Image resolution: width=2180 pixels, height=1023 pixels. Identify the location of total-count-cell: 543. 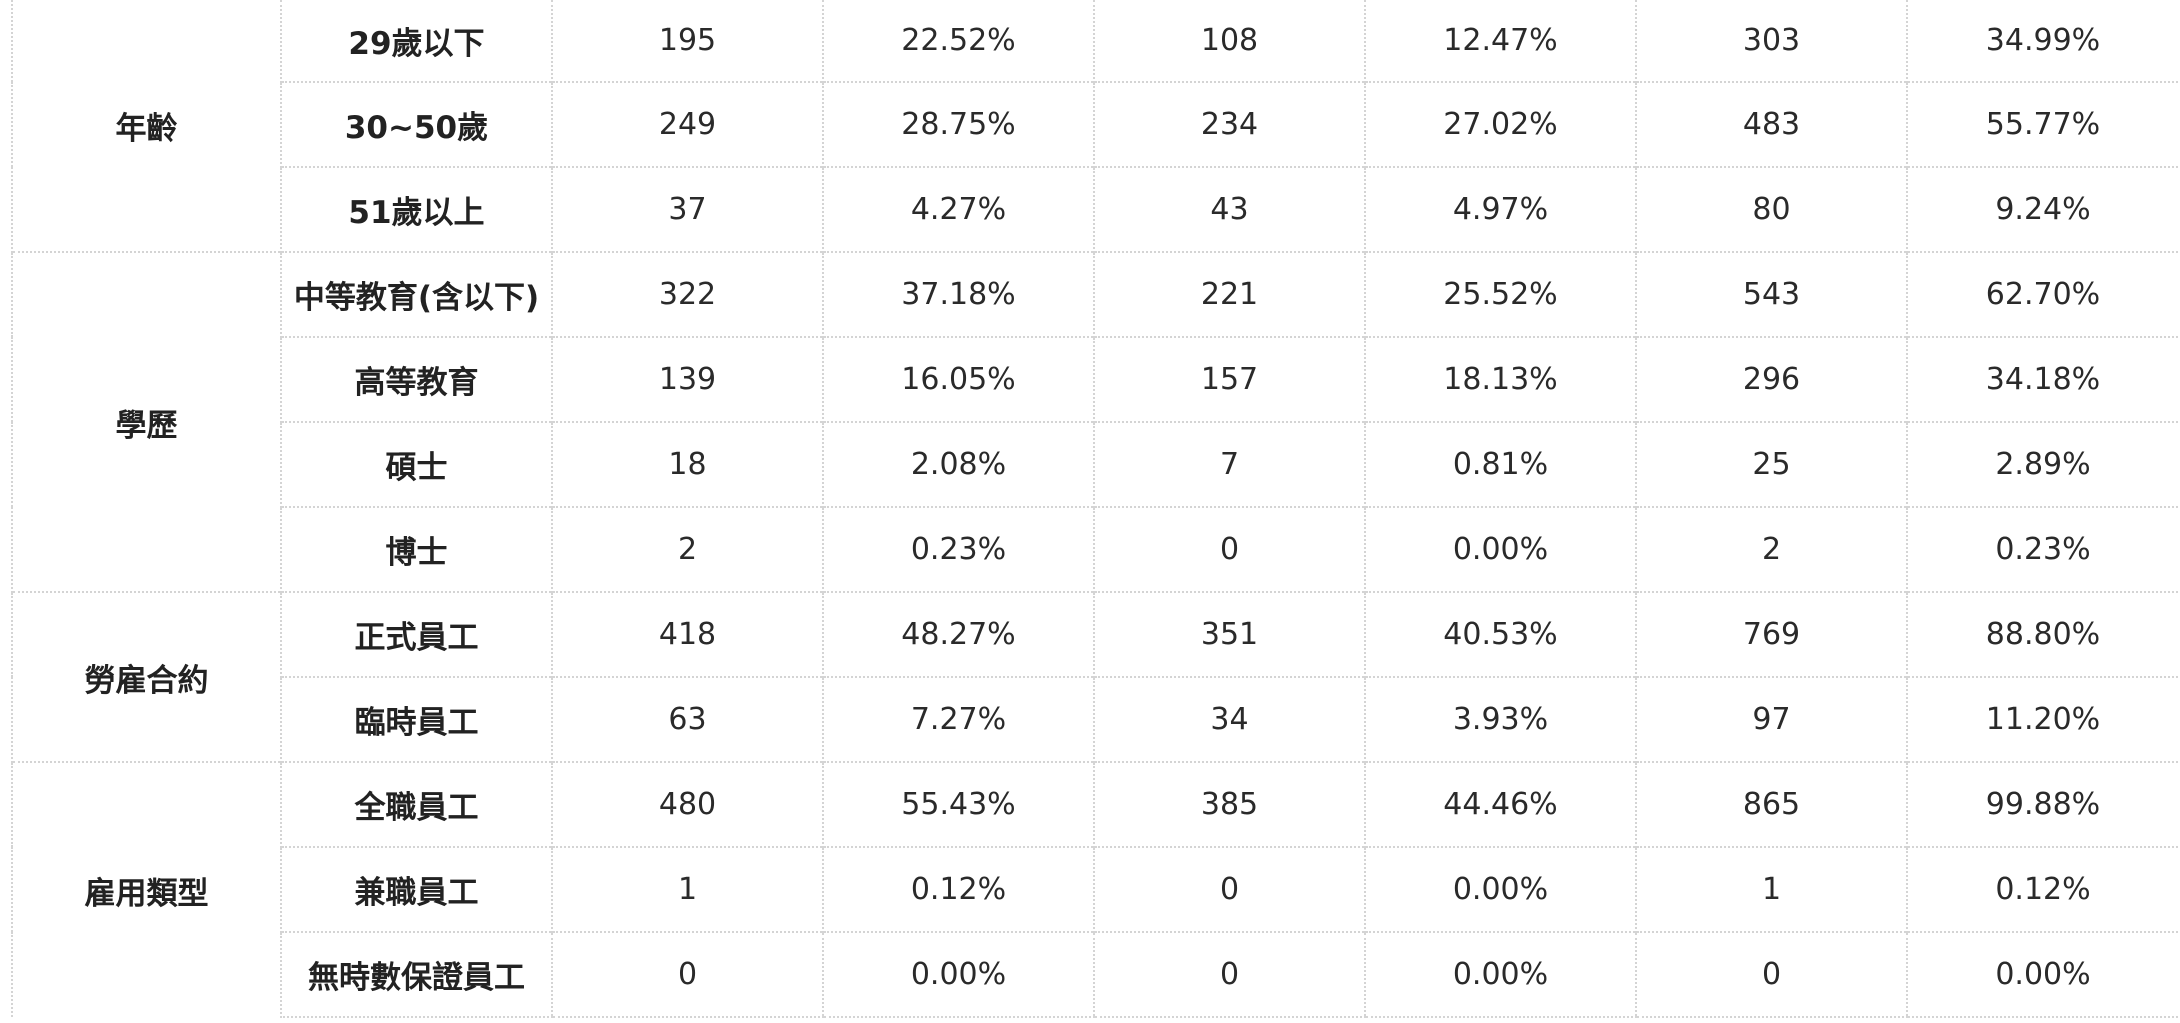
(1771, 294).